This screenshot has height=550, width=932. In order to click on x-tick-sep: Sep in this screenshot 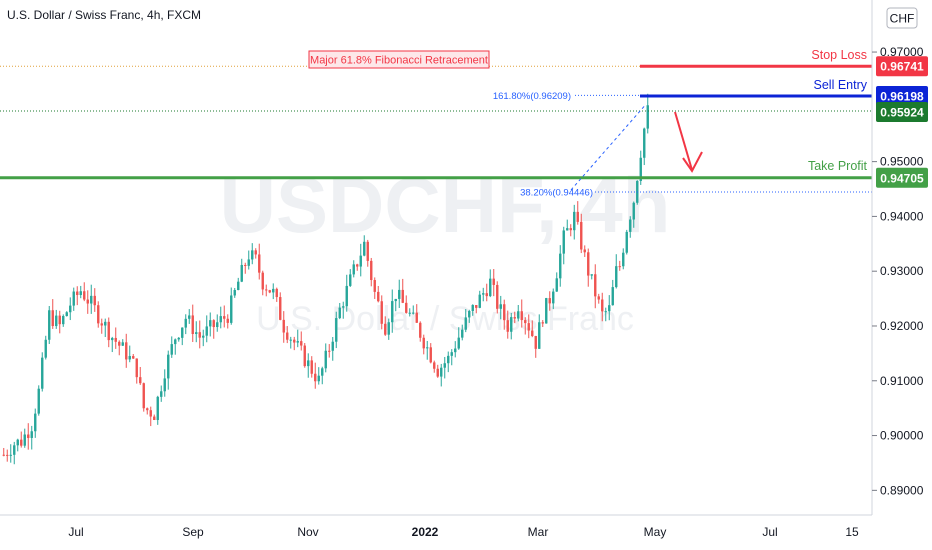, I will do `click(193, 532)`.